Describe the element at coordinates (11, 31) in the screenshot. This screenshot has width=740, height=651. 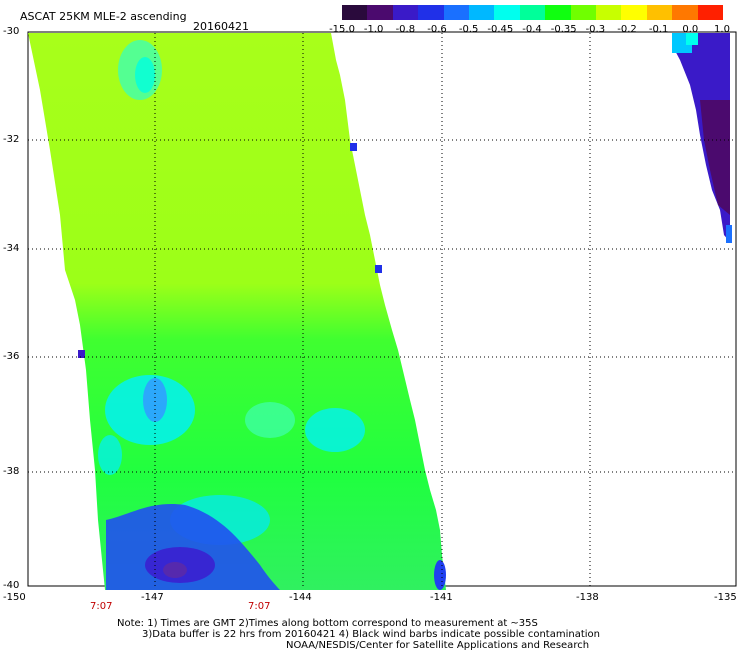
I see `y-tick-label: -30` at that location.